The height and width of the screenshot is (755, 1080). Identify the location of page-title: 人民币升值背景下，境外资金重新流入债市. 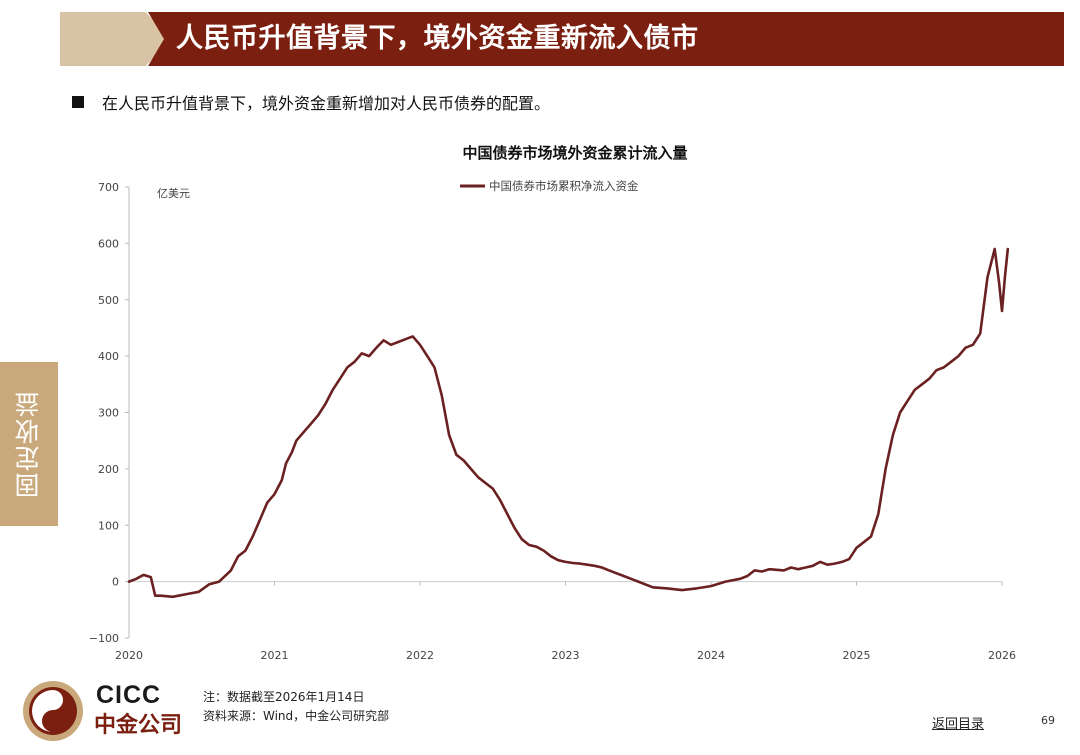
(437, 38).